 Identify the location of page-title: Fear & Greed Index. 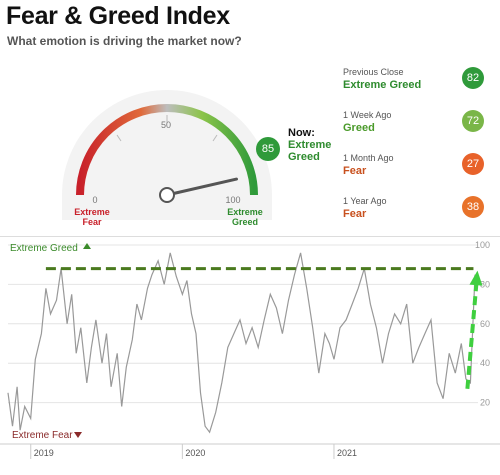
(118, 16).